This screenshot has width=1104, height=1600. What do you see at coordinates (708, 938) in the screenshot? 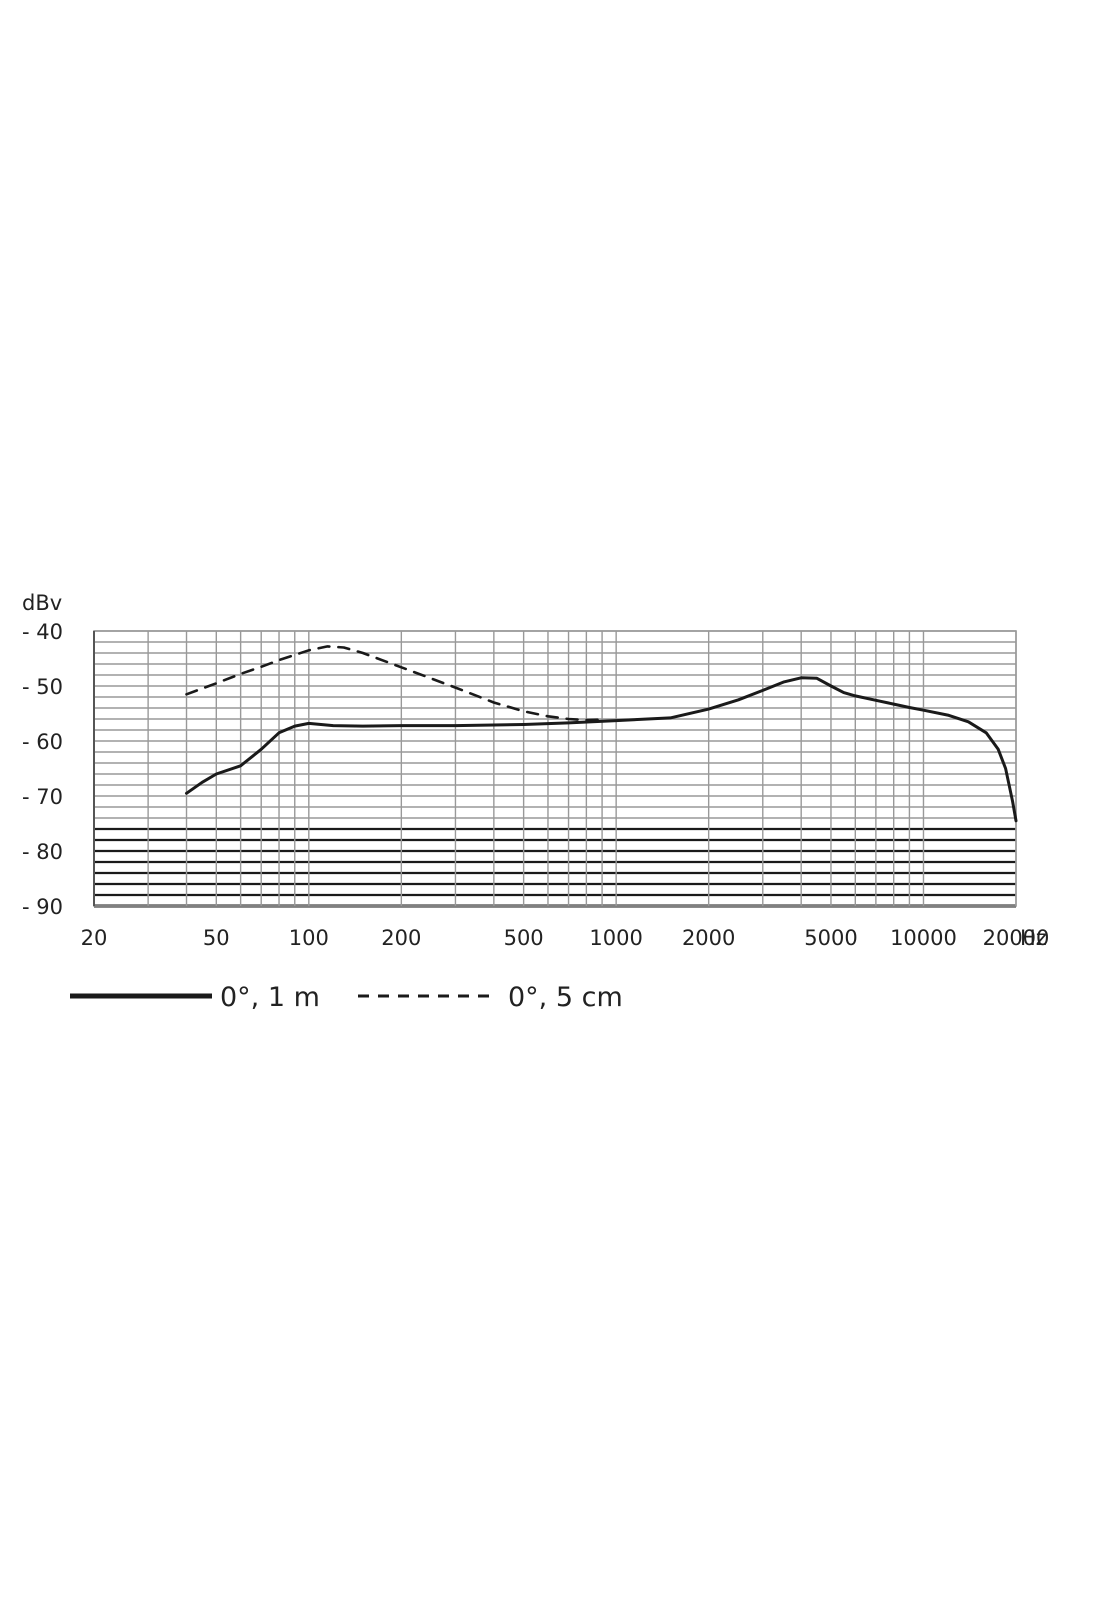
I see `x-tick-label: 2000` at bounding box center [708, 938].